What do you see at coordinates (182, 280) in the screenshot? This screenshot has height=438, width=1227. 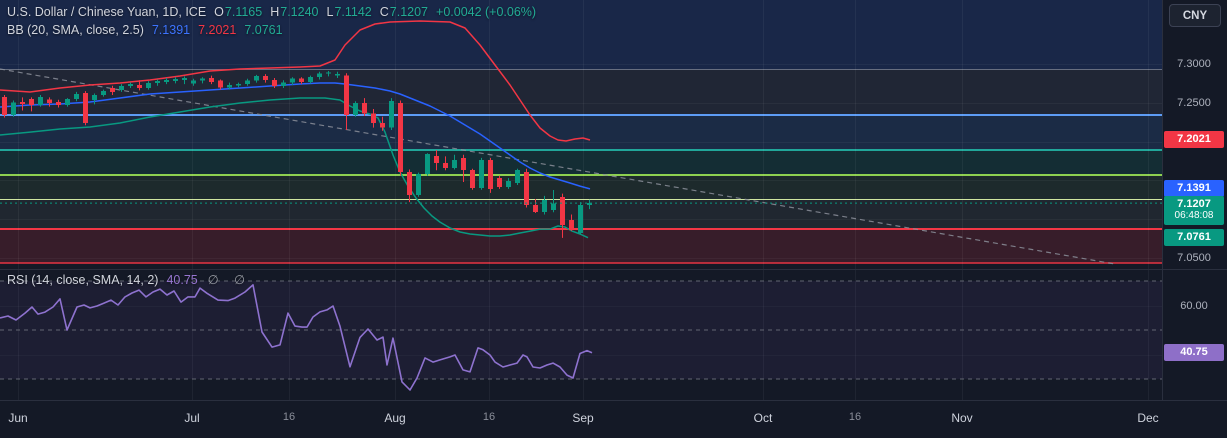 I see `rsi-value: 40.75` at bounding box center [182, 280].